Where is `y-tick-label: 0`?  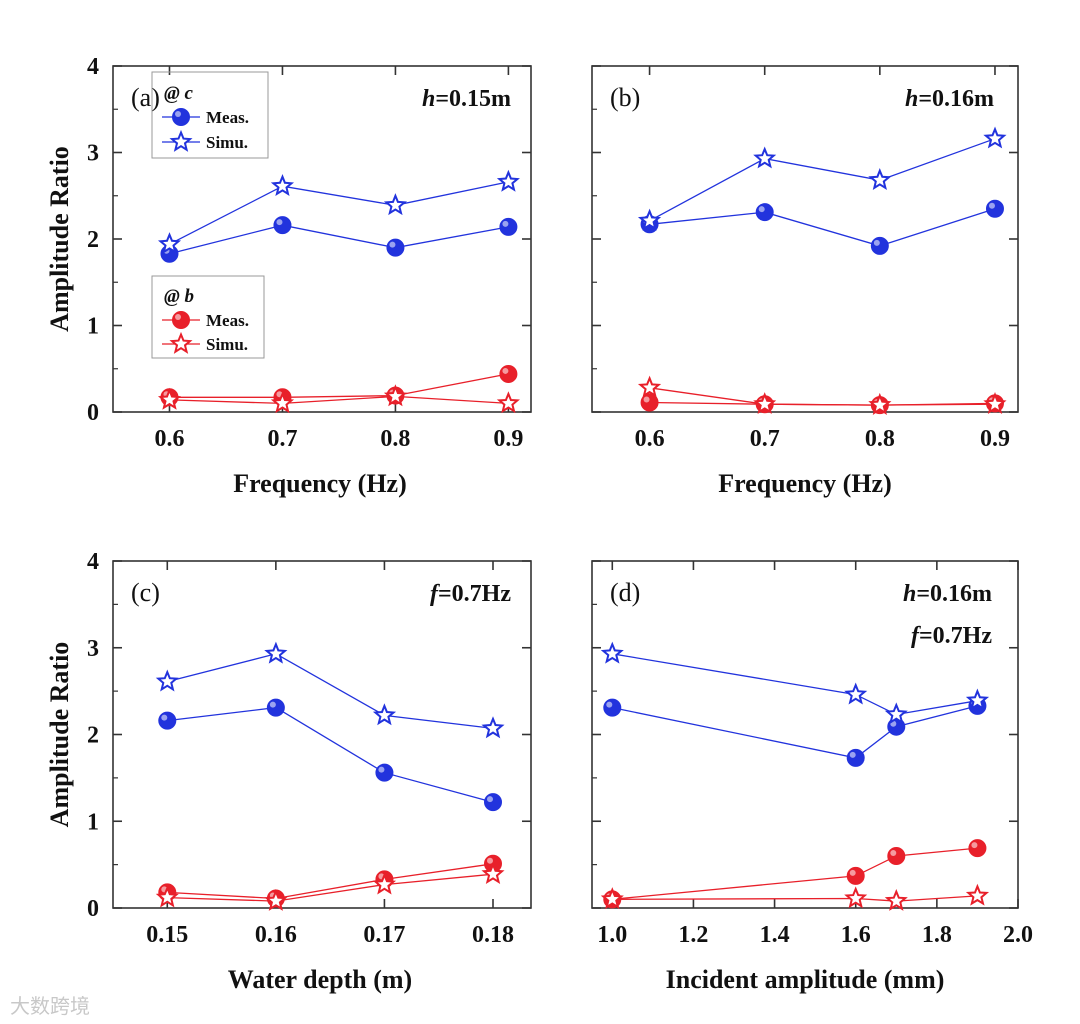
y-tick-label: 0 is located at coordinates (93, 413).